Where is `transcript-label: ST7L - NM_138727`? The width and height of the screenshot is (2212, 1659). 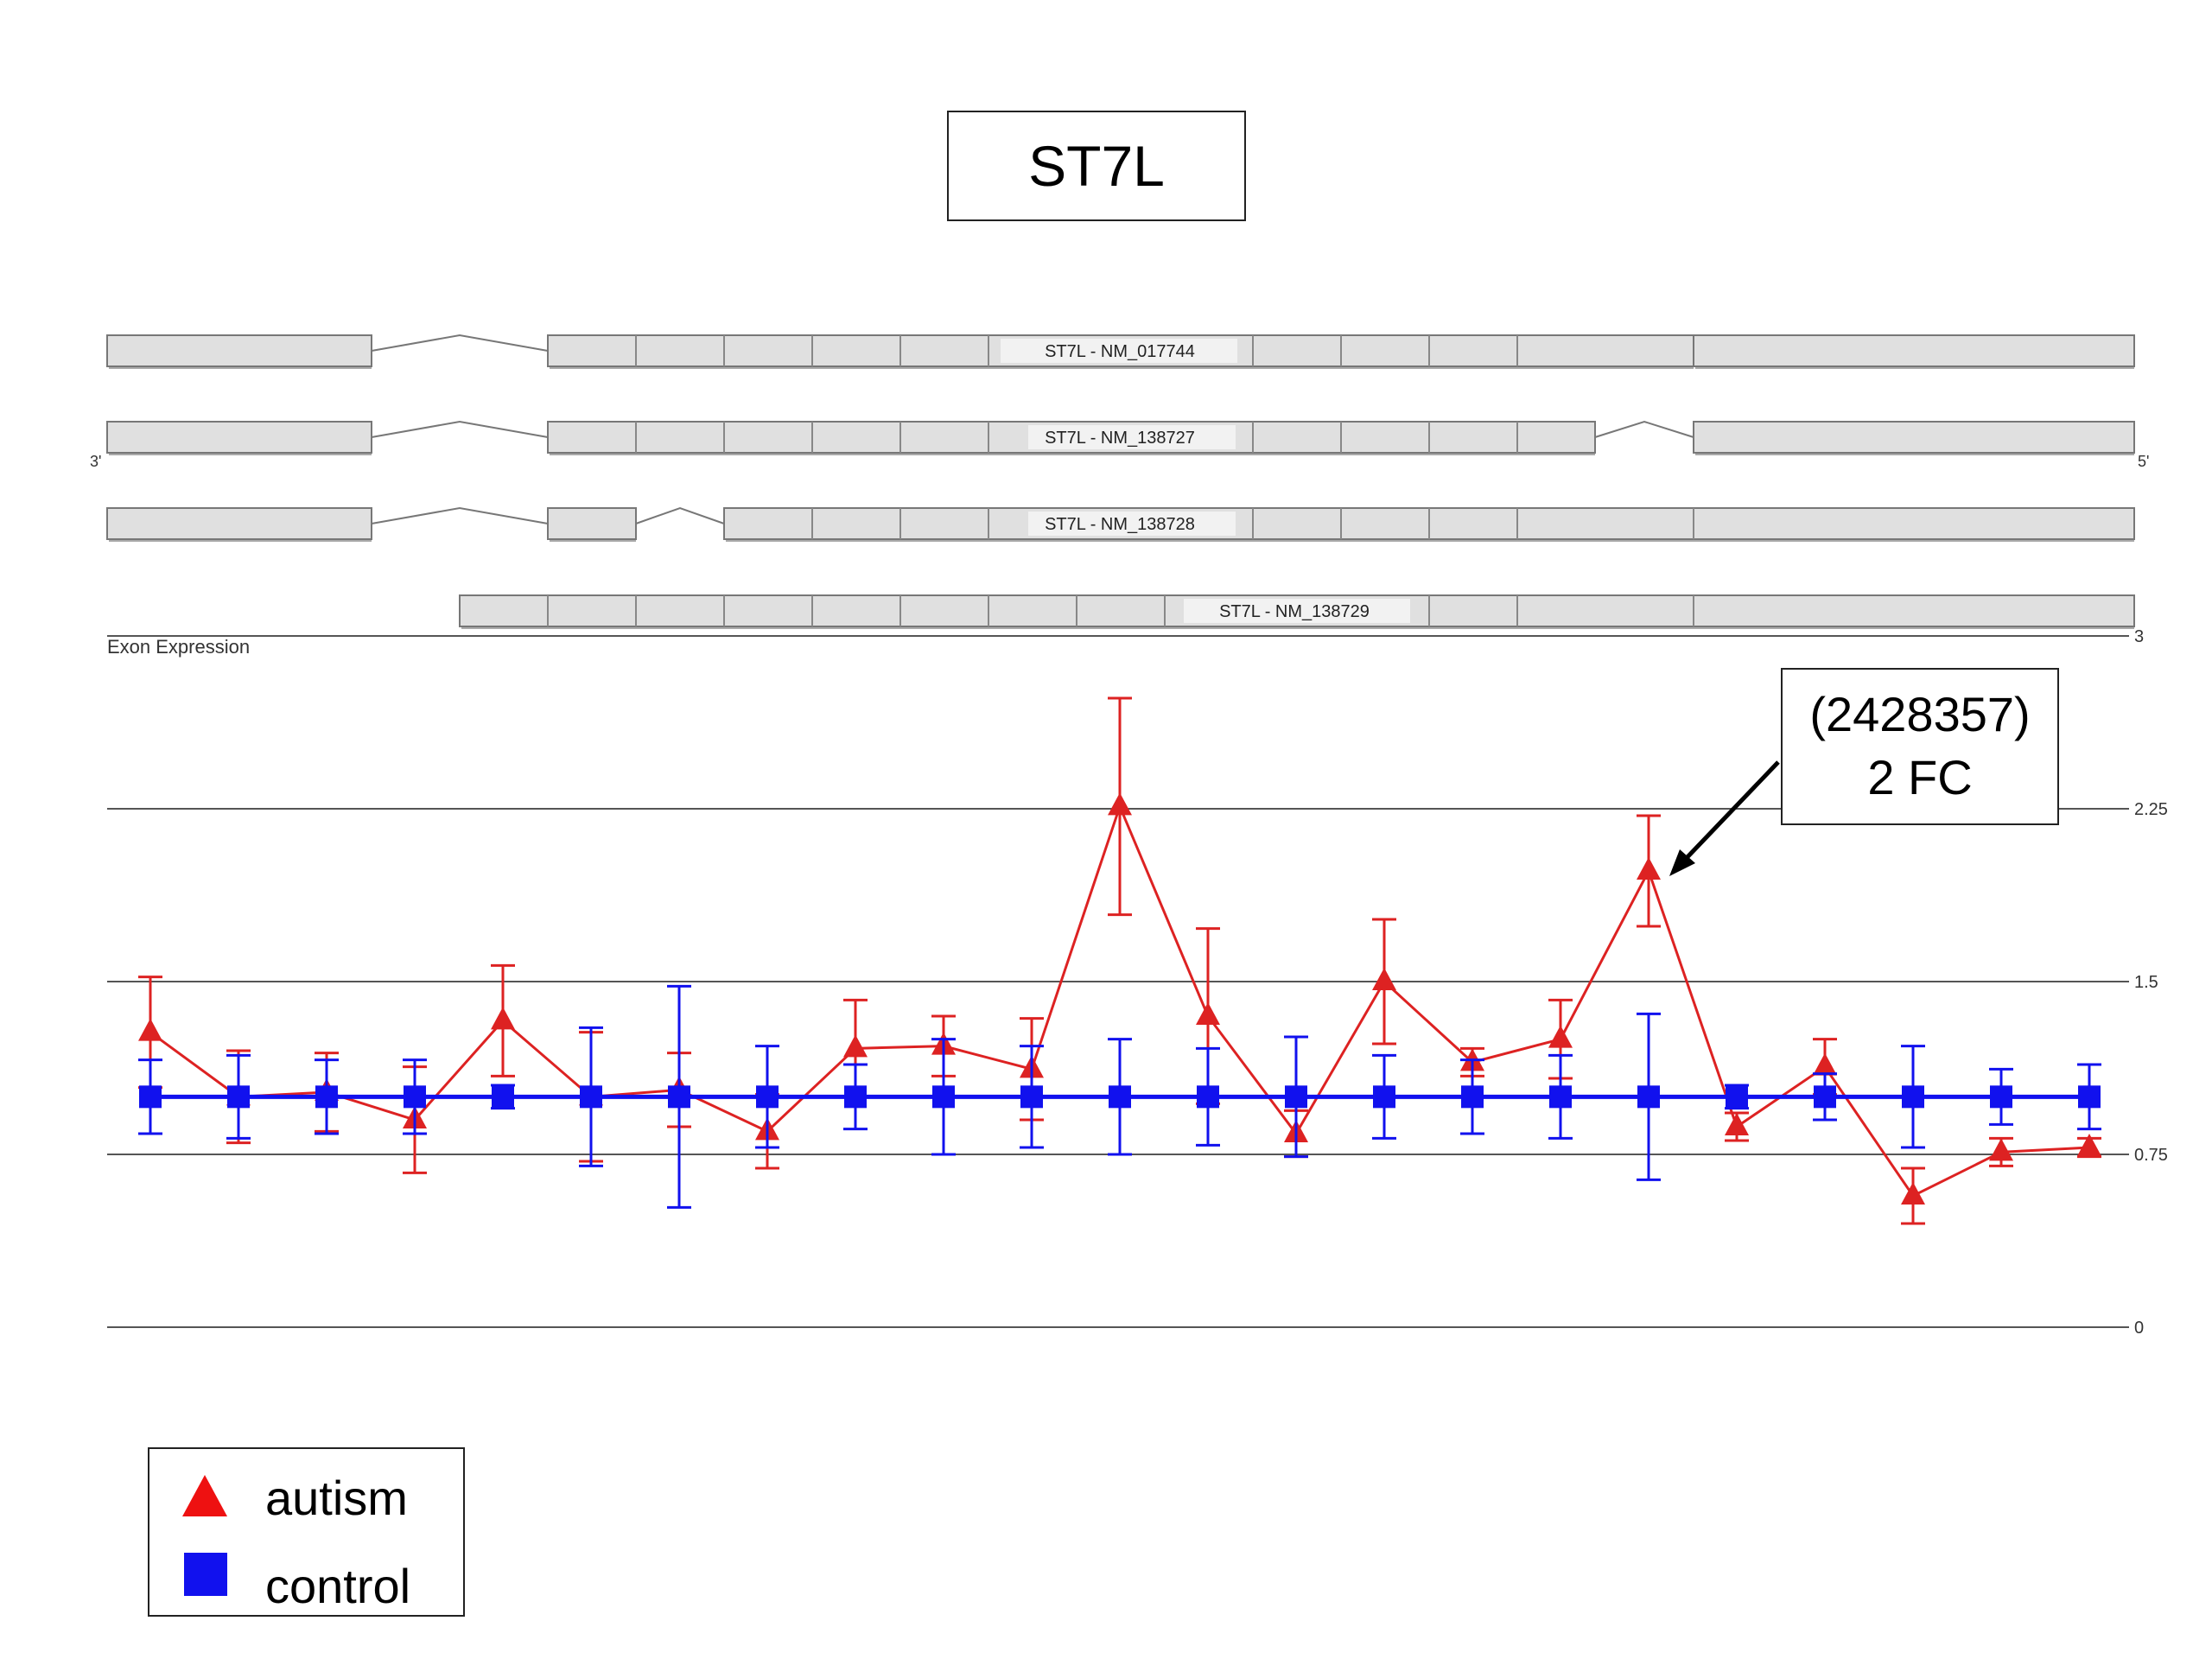
transcript-label: ST7L - NM_138727 is located at coordinates (1120, 438).